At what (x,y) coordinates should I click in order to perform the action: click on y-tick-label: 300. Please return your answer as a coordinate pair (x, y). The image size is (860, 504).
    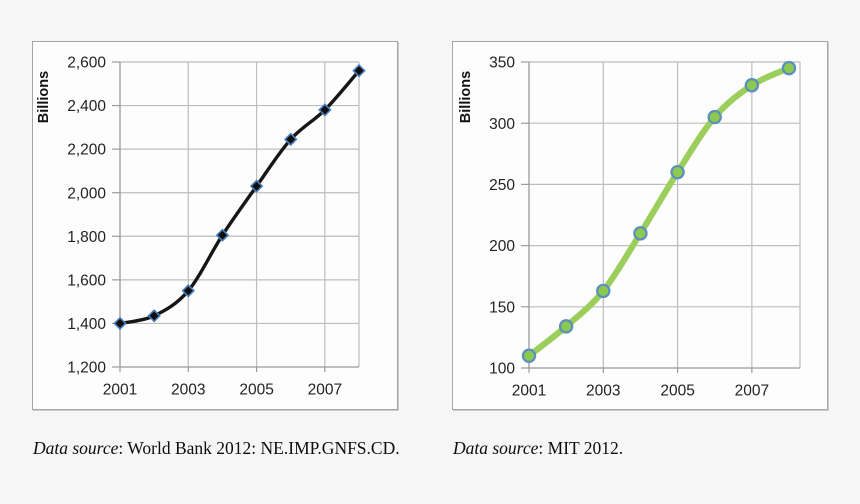
    Looking at the image, I should click on (502, 124).